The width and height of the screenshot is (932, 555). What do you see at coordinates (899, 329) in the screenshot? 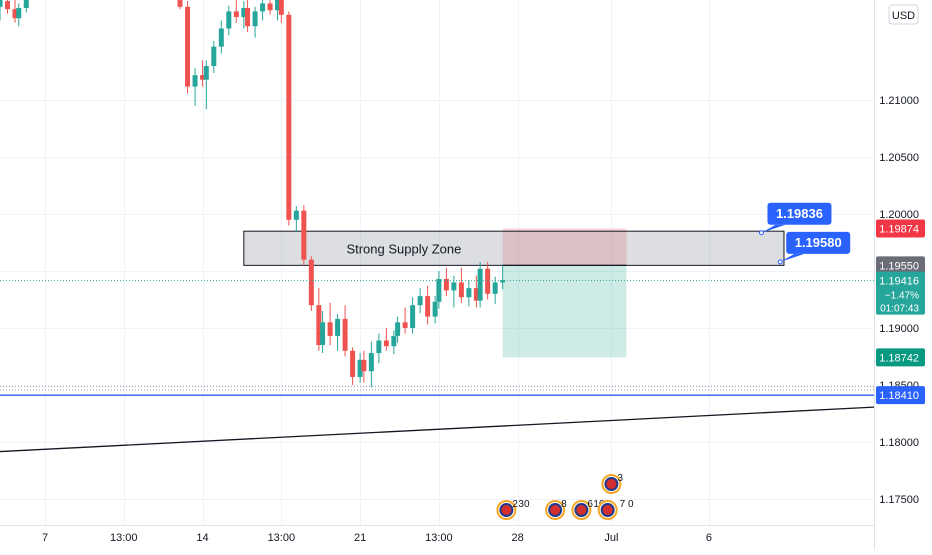
I see `price-tick-label: 1.19000` at bounding box center [899, 329].